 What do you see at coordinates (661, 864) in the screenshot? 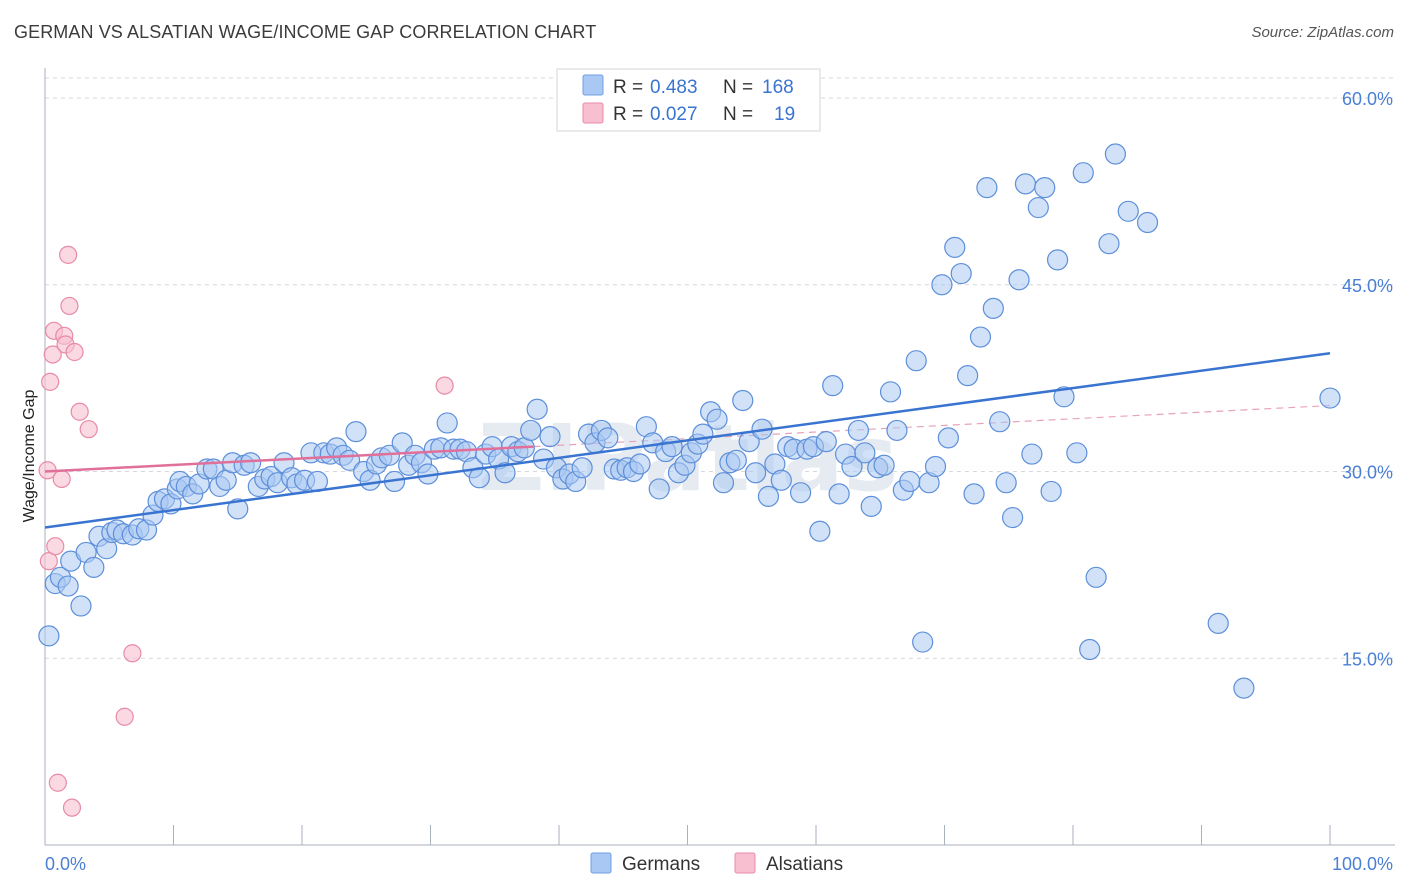
I see `bottom-legend-germans: Germans` at bounding box center [661, 864].